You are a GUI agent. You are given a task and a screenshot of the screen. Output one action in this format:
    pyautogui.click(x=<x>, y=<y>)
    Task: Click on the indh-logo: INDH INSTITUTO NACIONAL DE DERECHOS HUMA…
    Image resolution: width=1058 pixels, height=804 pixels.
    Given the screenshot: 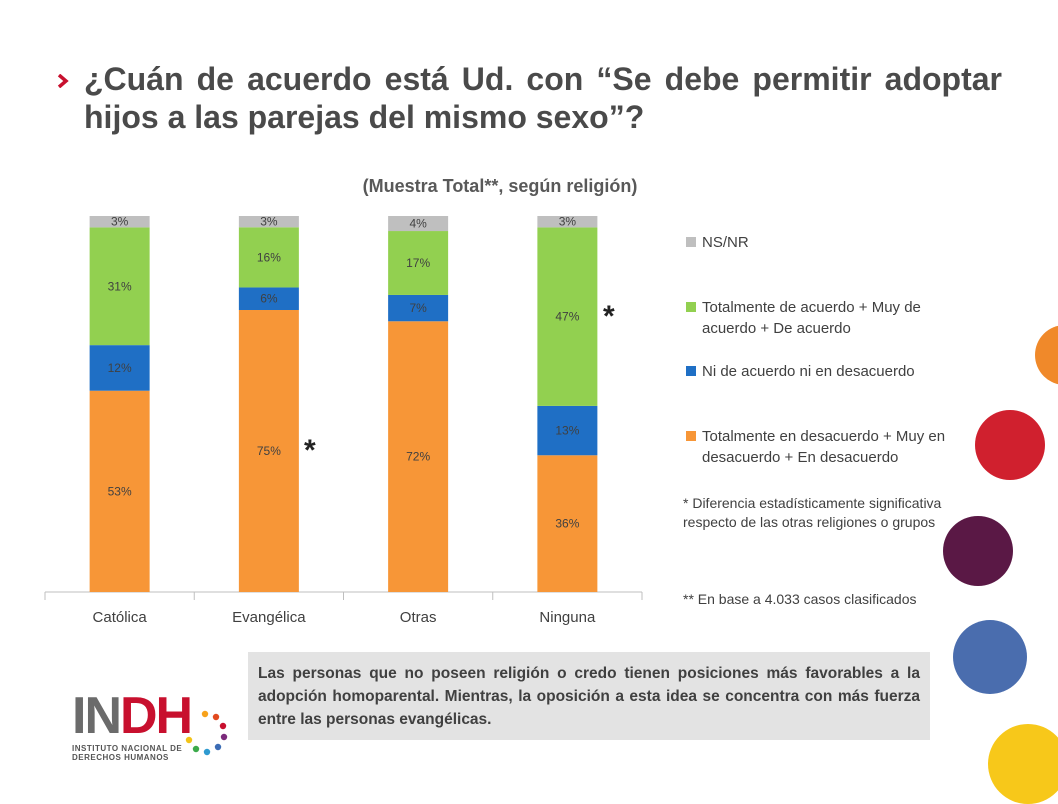 What is the action you would take?
    pyautogui.click(x=132, y=724)
    